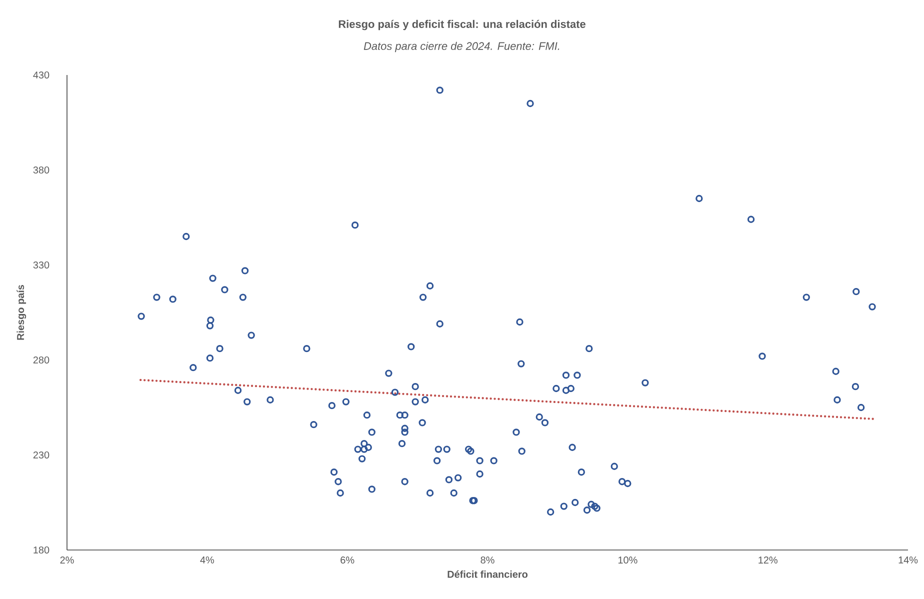 This screenshot has width=924, height=599. I want to click on x-tick-label: 14%, so click(908, 560).